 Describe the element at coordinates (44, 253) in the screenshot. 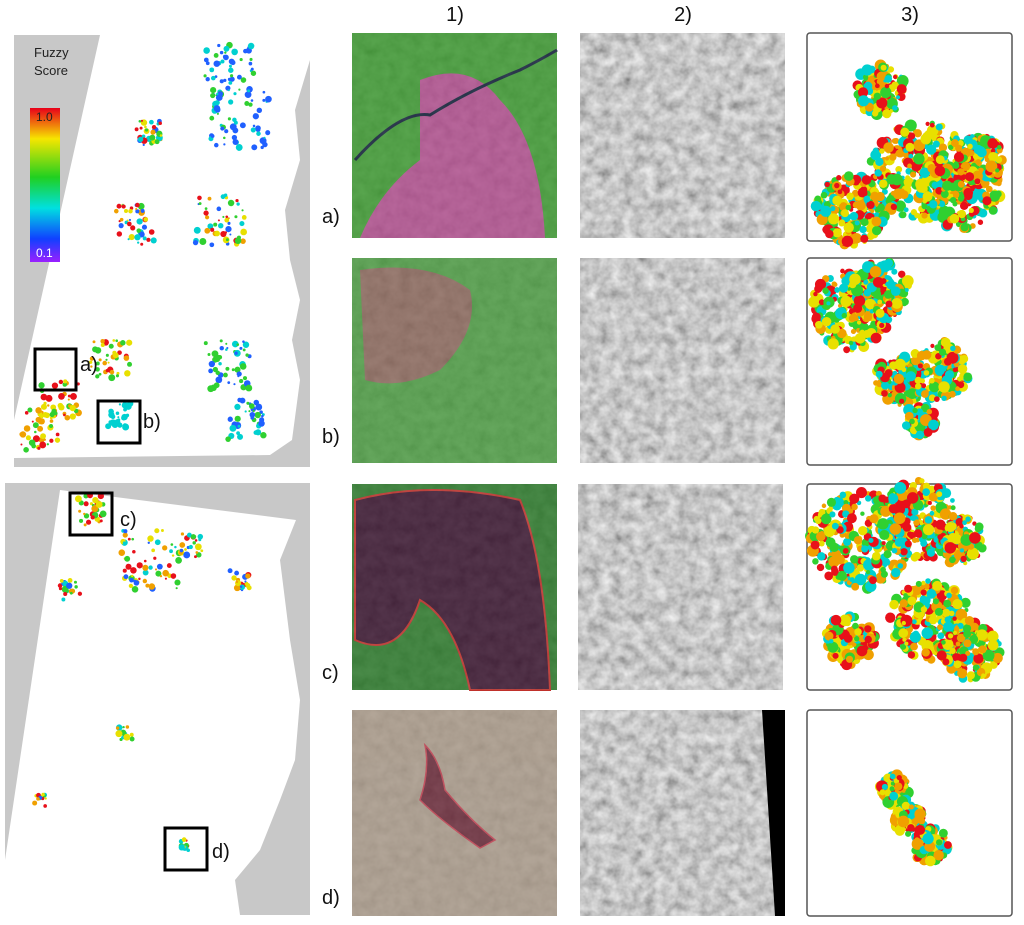

I see `legend-min: 0.1` at that location.